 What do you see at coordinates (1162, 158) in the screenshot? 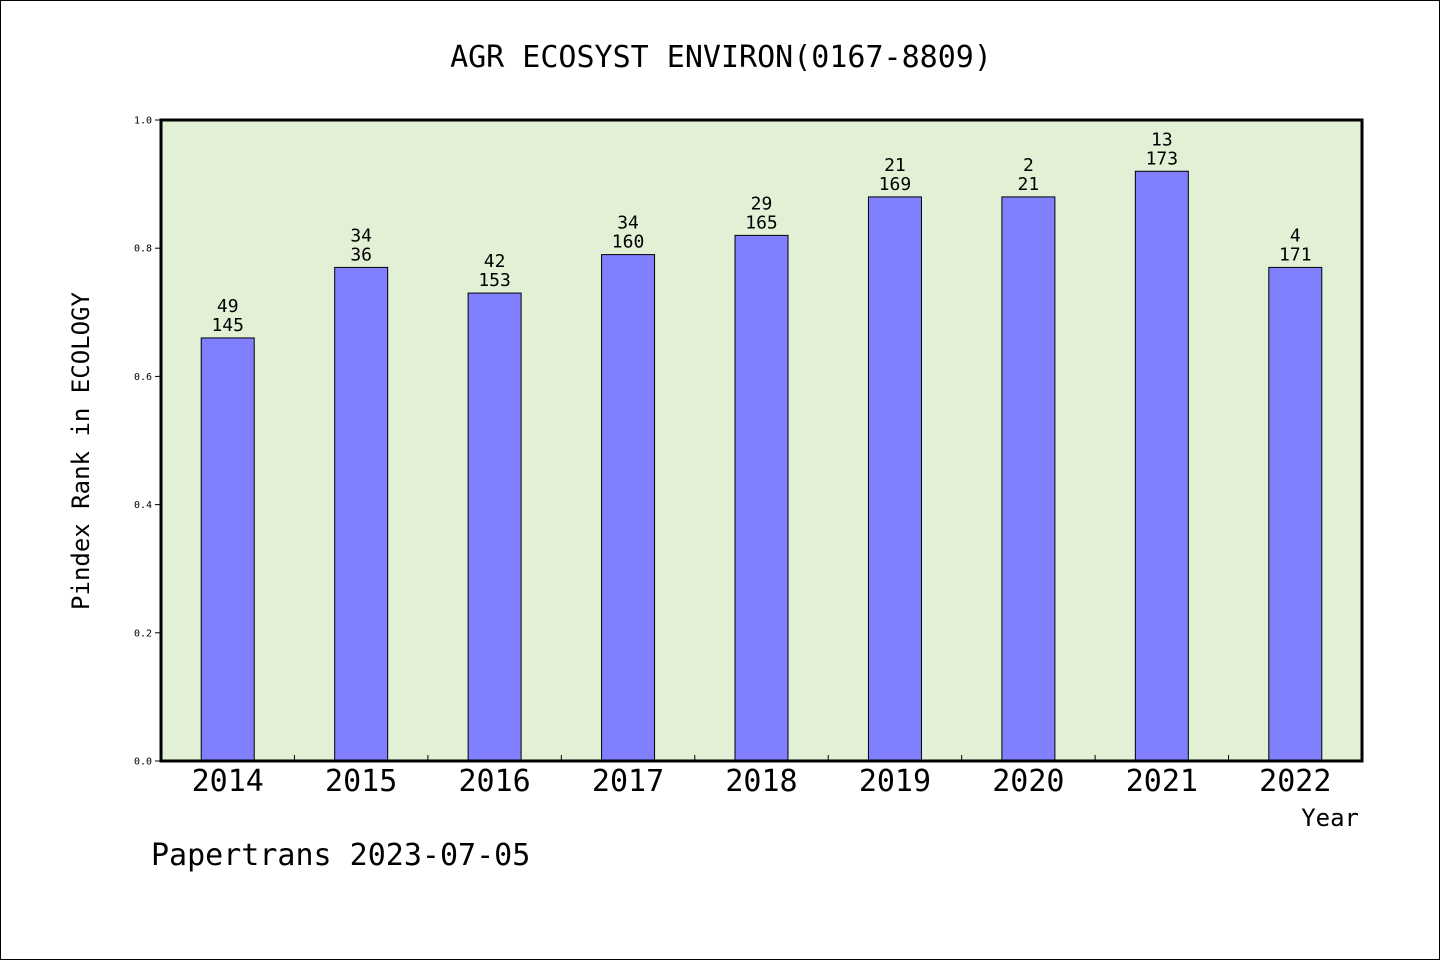
I see `bar-label-bottom: 173` at bounding box center [1162, 158].